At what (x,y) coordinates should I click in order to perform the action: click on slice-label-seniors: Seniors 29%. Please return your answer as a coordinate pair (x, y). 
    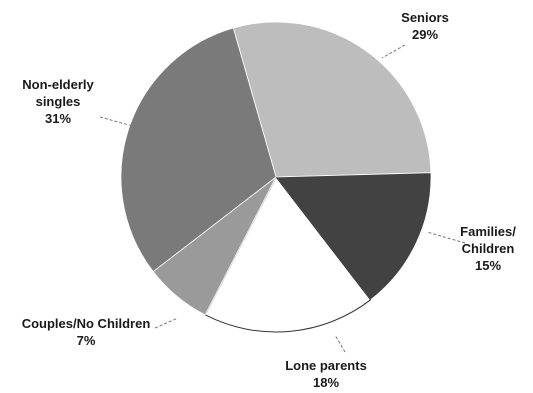
    Looking at the image, I should click on (425, 26).